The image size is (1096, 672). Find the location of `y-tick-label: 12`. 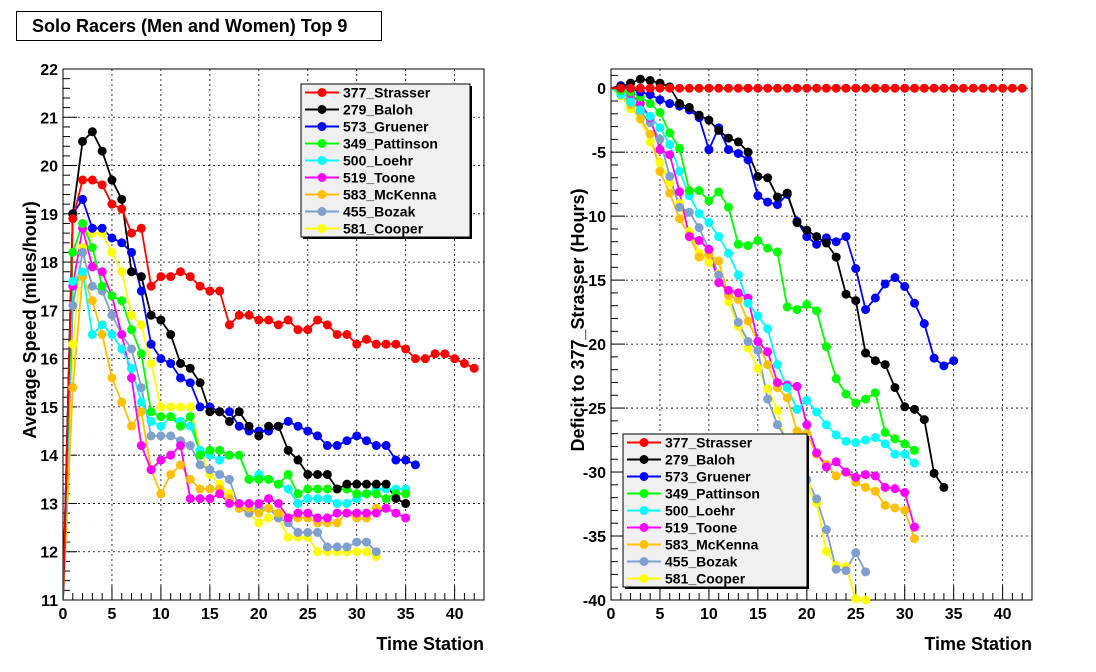

y-tick-label: 12 is located at coordinates (49, 553).